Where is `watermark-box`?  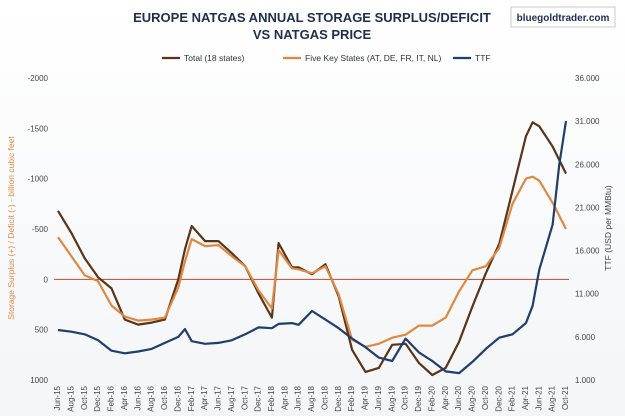 watermark-box is located at coordinates (563, 17).